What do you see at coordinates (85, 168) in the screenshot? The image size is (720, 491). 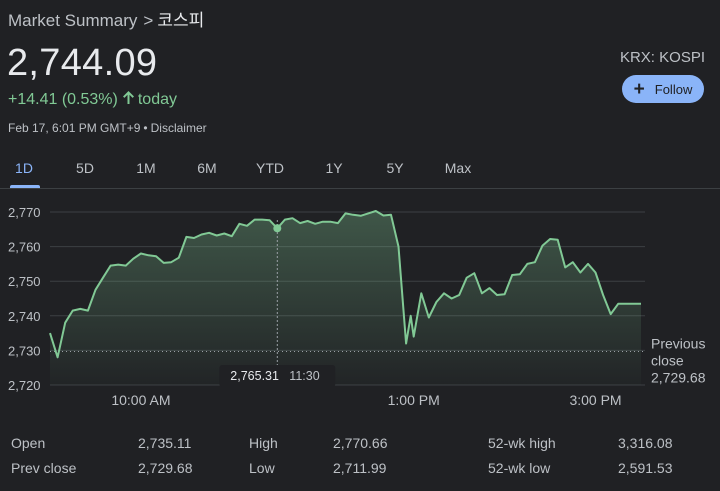 I see `tab-5d: 5D` at bounding box center [85, 168].